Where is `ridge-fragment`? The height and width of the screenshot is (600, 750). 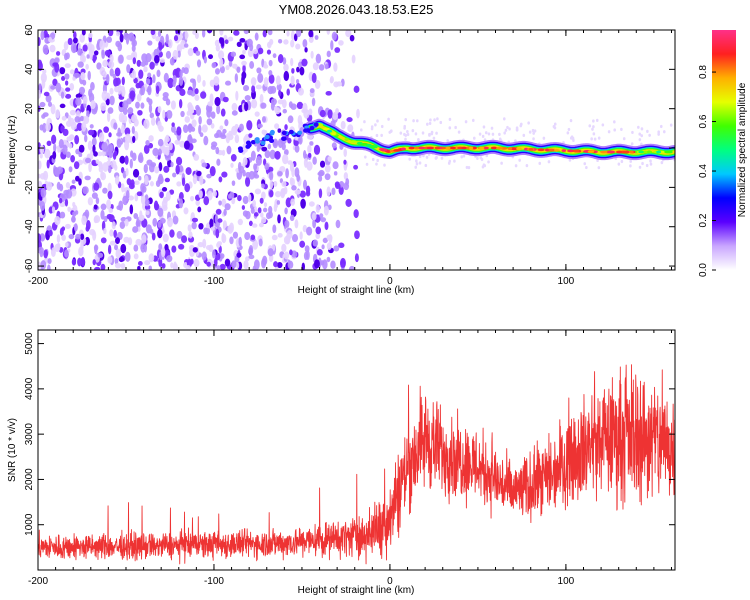
ridge-fragment is located at coordinates (240, 148).